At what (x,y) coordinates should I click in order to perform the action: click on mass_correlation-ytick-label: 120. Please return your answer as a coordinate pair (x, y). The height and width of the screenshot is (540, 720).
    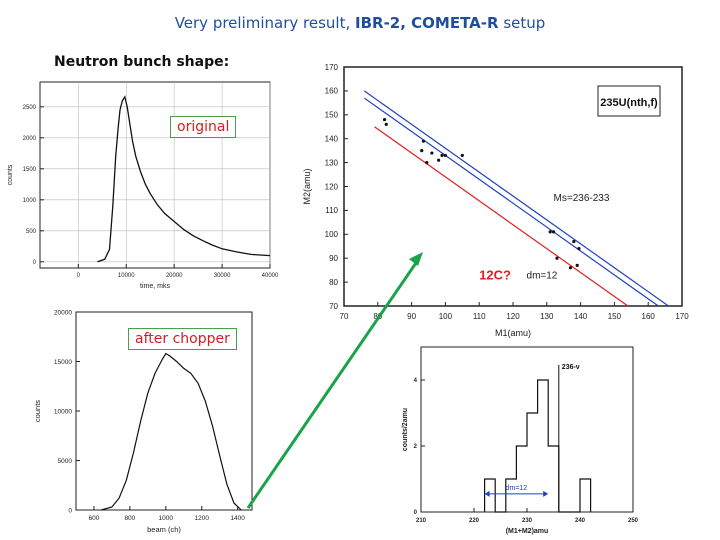
    Looking at the image, I should click on (332, 186).